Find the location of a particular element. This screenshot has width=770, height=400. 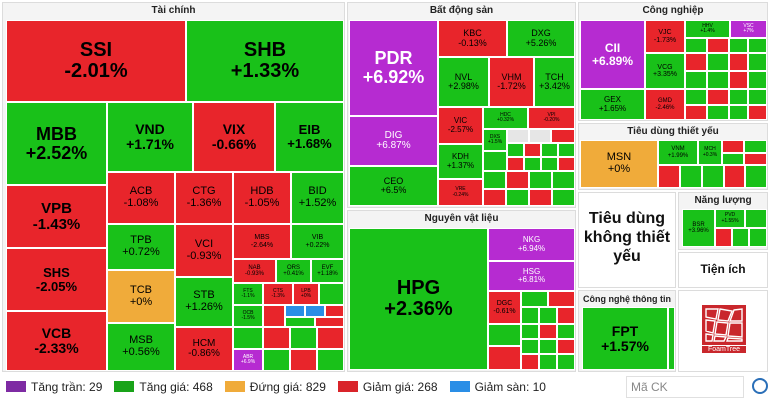

tile-vre: VRE -0.24% is located at coordinates (460, 192).